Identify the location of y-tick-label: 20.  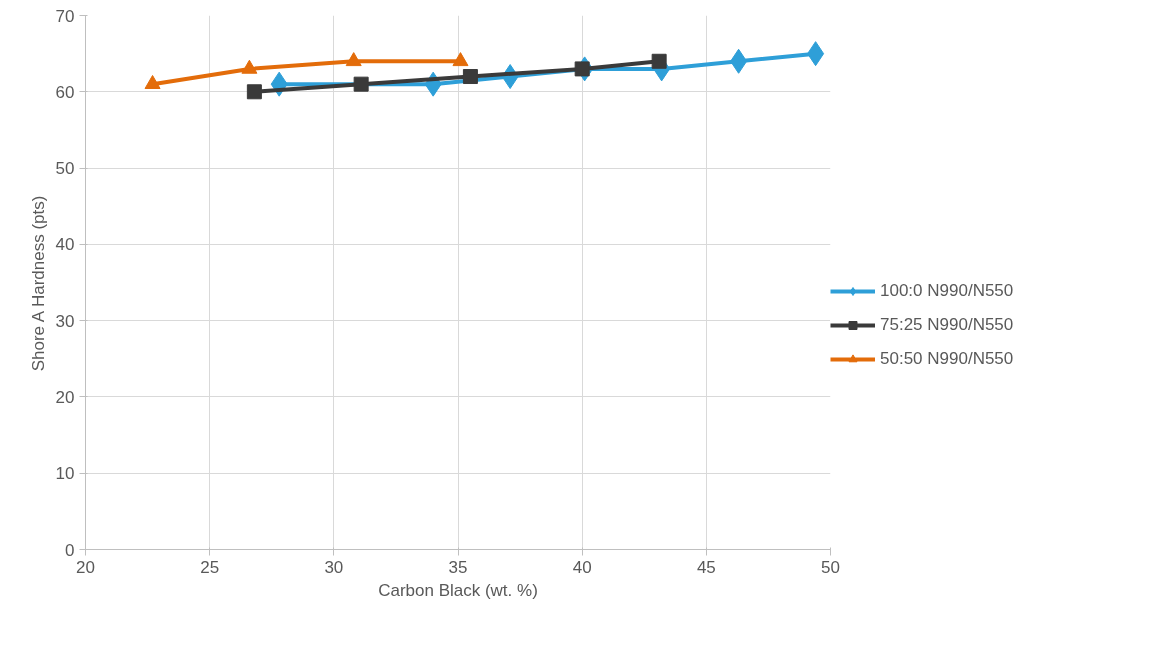
(65, 397).